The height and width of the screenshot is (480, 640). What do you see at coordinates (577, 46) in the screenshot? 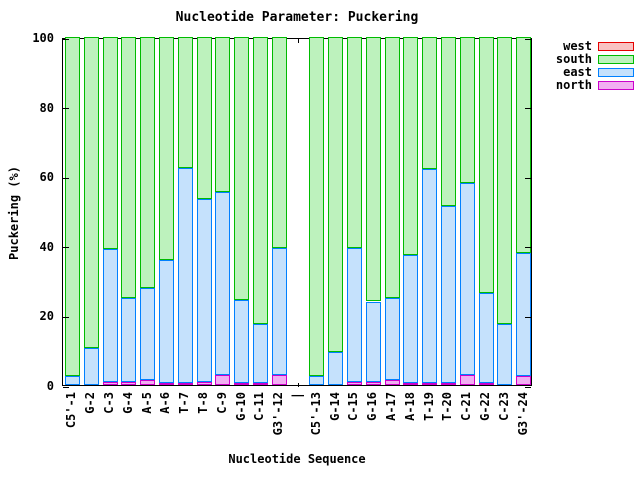
I see `legend-label-west: west` at bounding box center [577, 46].